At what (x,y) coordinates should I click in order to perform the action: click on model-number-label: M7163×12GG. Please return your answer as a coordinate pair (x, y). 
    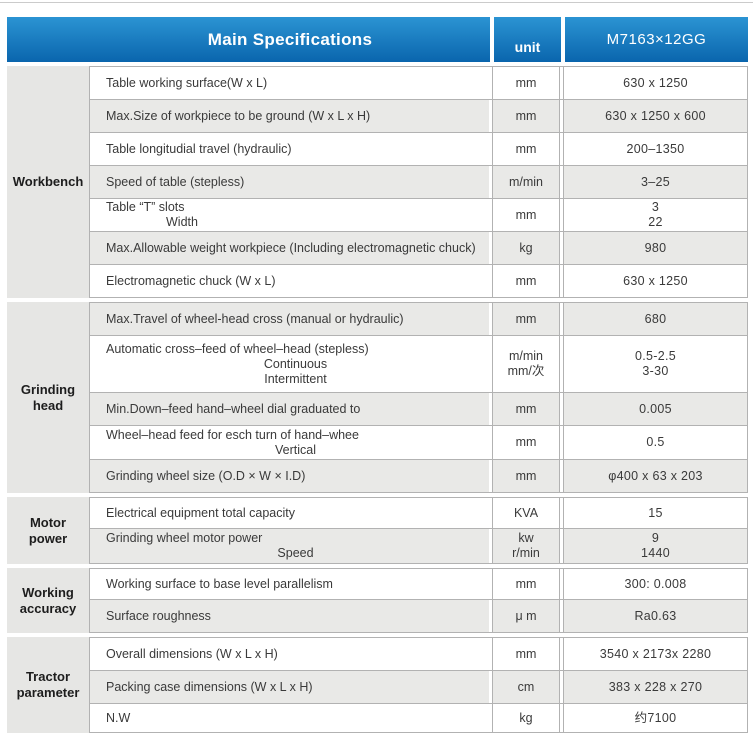
    Looking at the image, I should click on (656, 39).